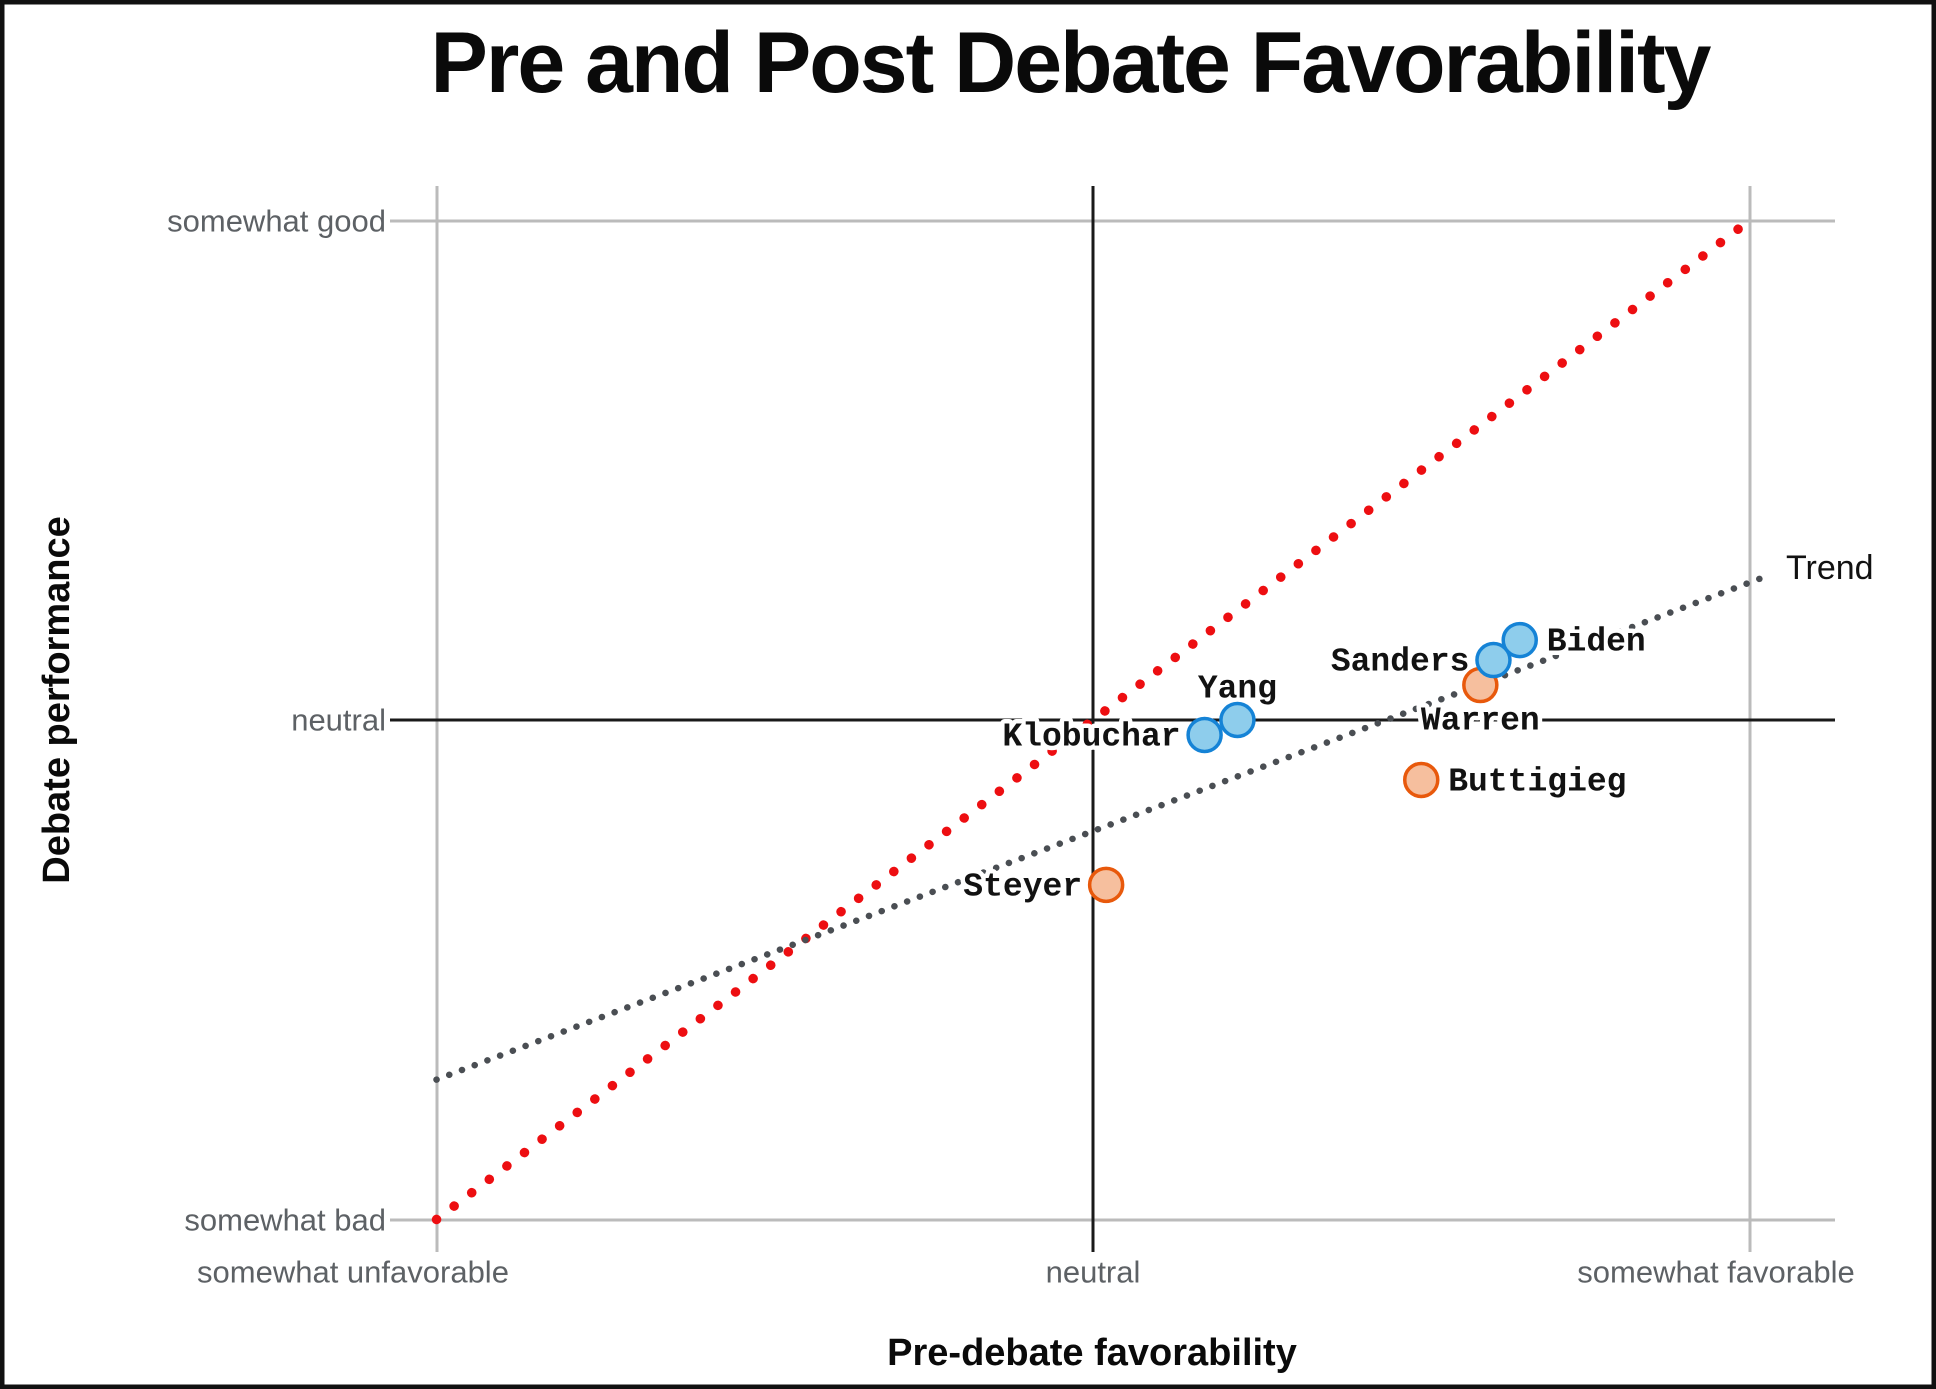 The image size is (1936, 1389). What do you see at coordinates (57, 699) in the screenshot?
I see `y-axis-title: Debate performance` at bounding box center [57, 699].